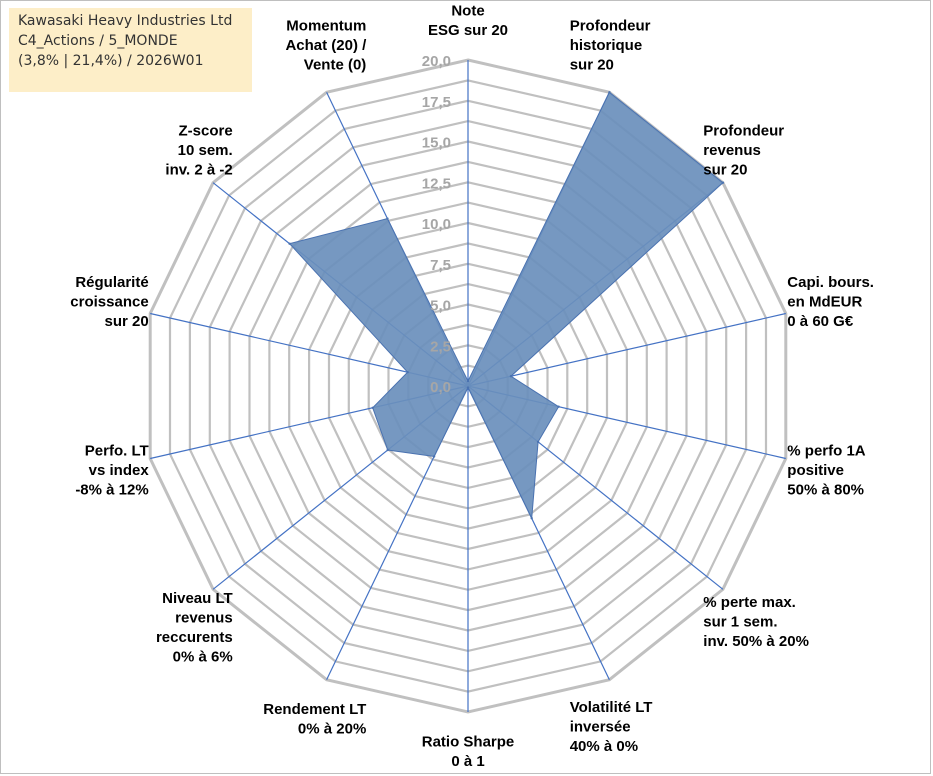 The image size is (933, 776). I want to click on tick-label-4: 10,0, so click(436, 224).